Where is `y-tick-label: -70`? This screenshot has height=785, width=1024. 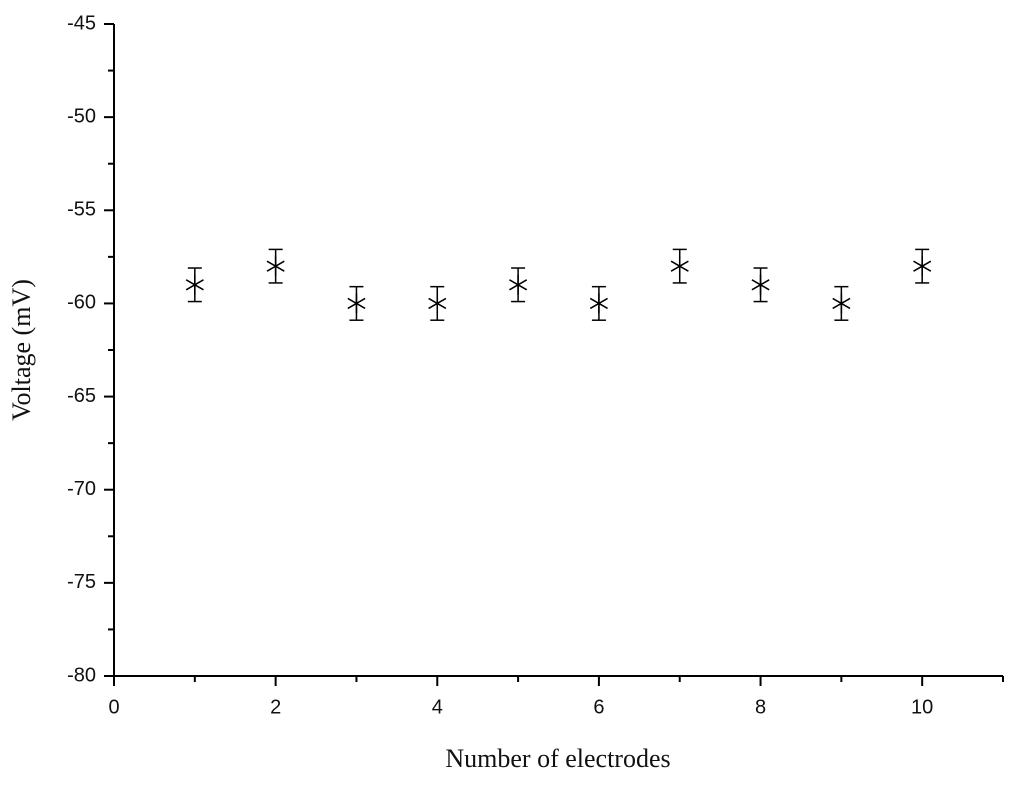
y-tick-label: -70 is located at coordinates (81, 489).